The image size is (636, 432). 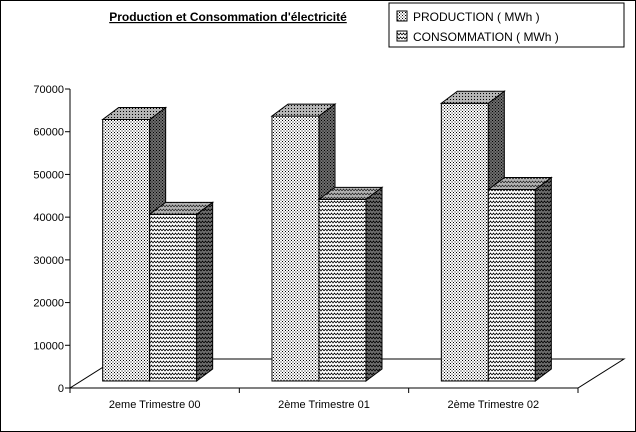 What do you see at coordinates (155, 405) in the screenshot?
I see `x-tick-label: 2eme Trimestre 00` at bounding box center [155, 405].